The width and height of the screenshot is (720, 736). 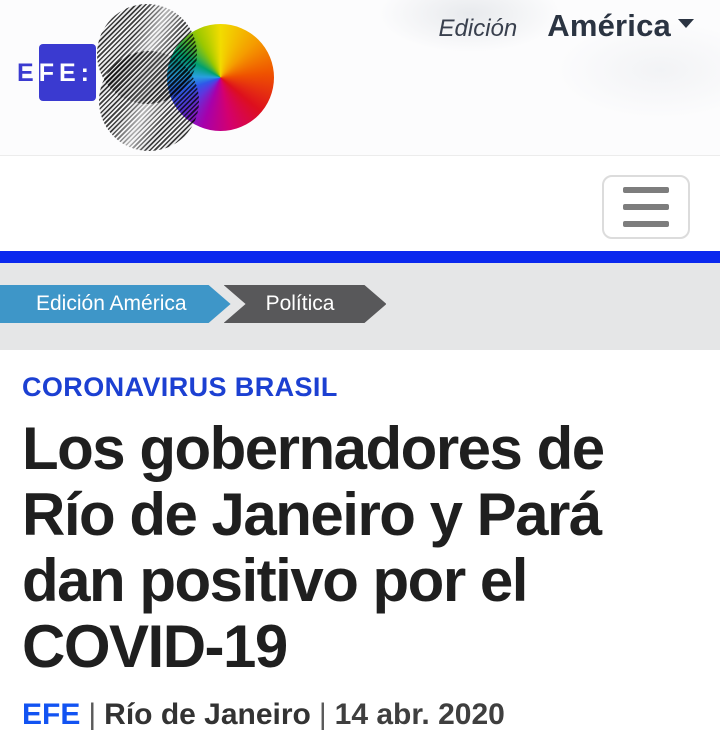 I want to click on headline-line: Río de Janeiro y Pará, so click(x=312, y=514).